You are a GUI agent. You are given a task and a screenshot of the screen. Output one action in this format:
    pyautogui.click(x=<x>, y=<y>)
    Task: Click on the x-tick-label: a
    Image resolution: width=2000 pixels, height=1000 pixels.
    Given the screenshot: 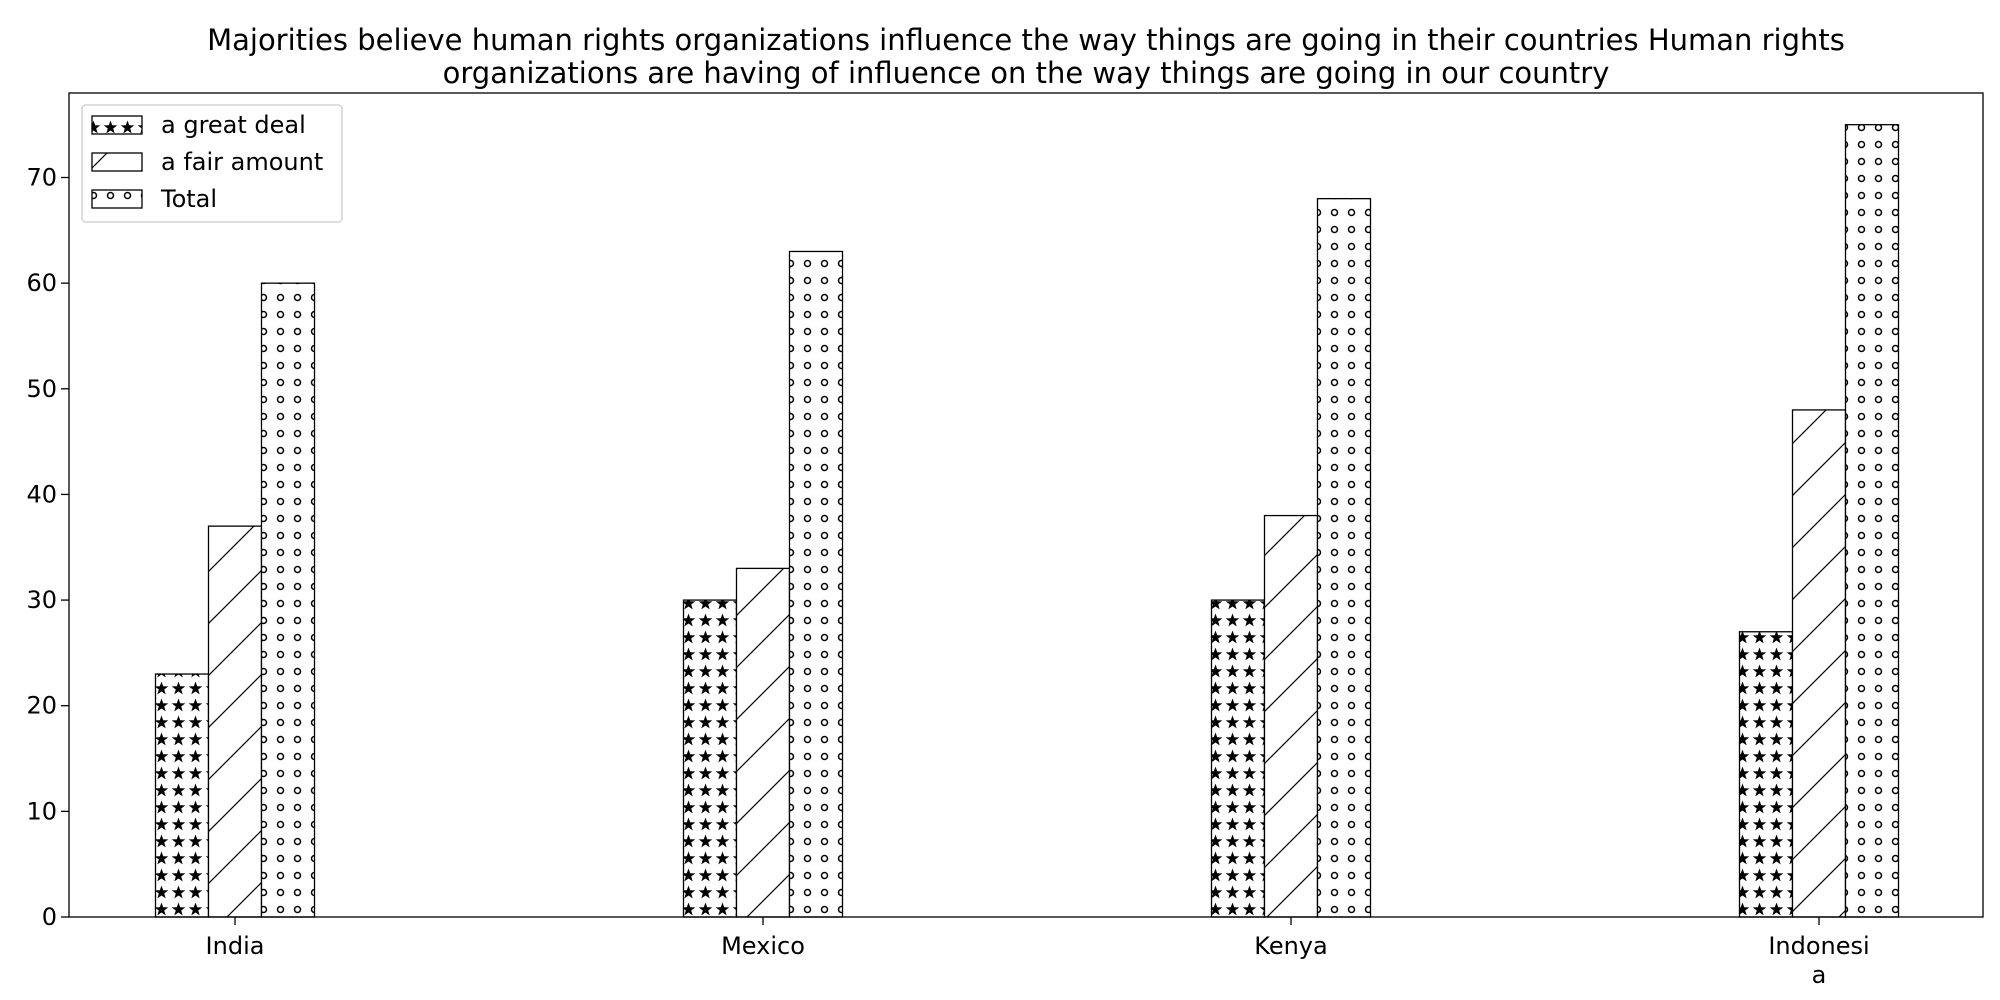 What is the action you would take?
    pyautogui.click(x=1819, y=975)
    